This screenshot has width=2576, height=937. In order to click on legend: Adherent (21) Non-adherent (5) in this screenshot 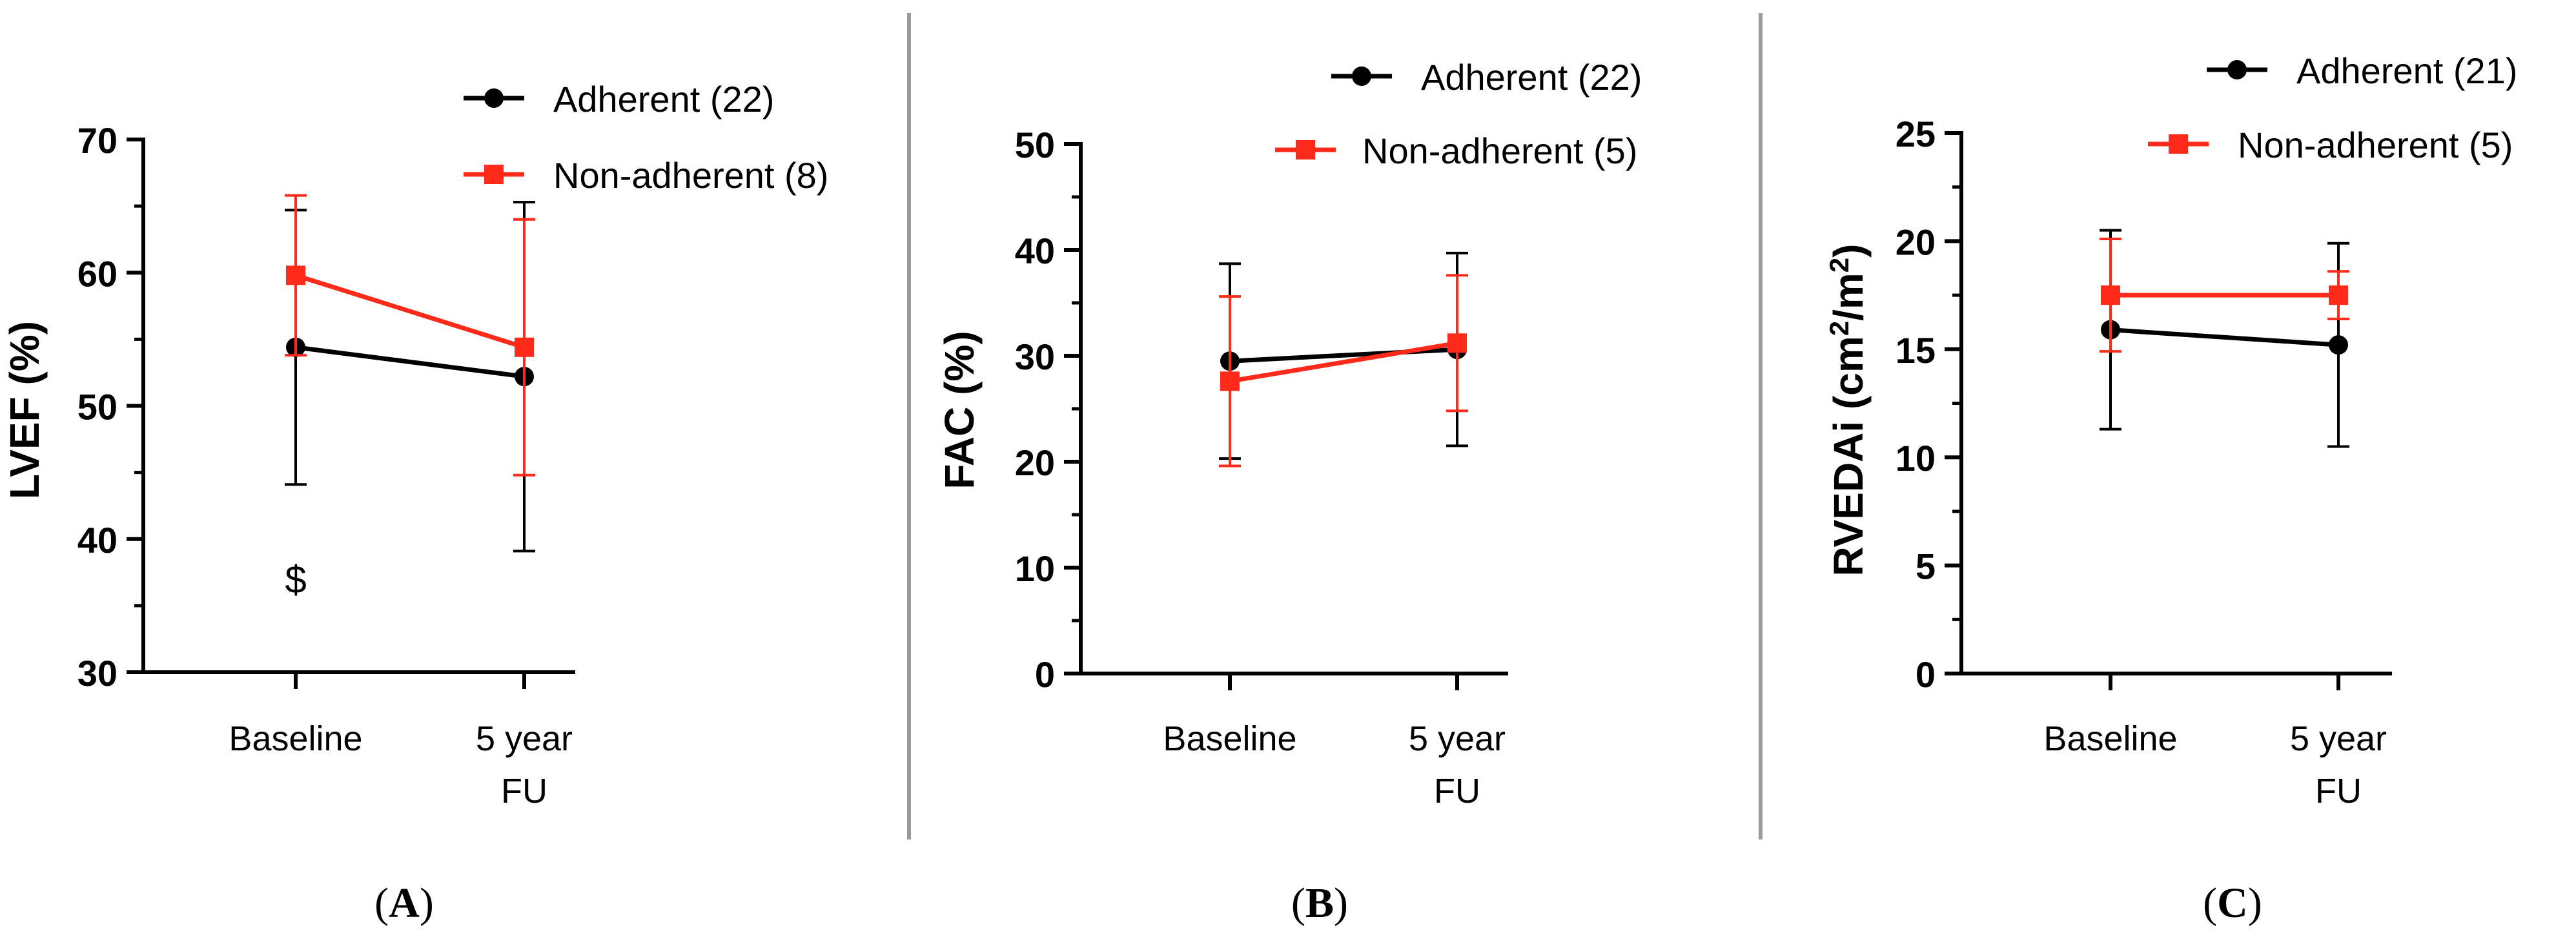, I will do `click(2333, 107)`.